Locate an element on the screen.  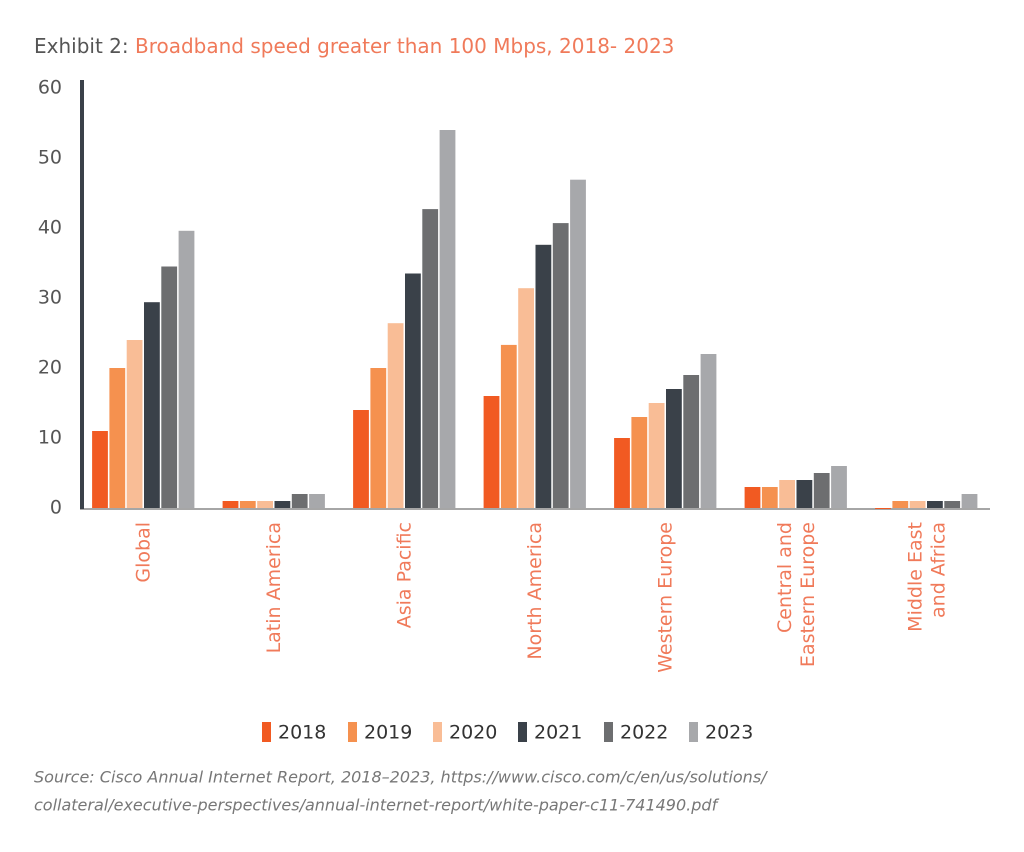
legend-label: 2020 is located at coordinates (473, 733).